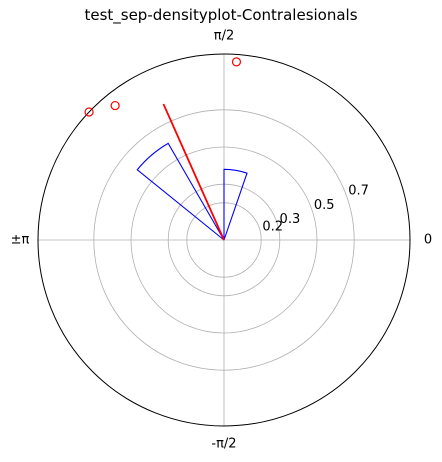 The width and height of the screenshot is (442, 462). I want to click on angle-tick-label: π/2, so click(224, 36).